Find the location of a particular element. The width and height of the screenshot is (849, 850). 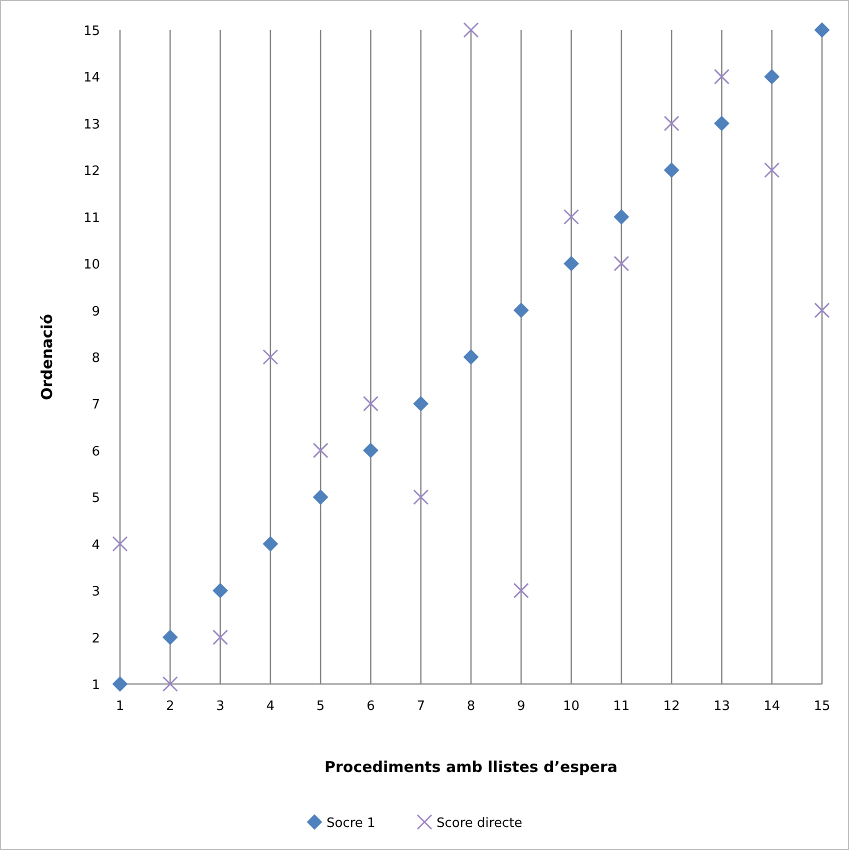

x-tick-label: 1 is located at coordinates (120, 706).